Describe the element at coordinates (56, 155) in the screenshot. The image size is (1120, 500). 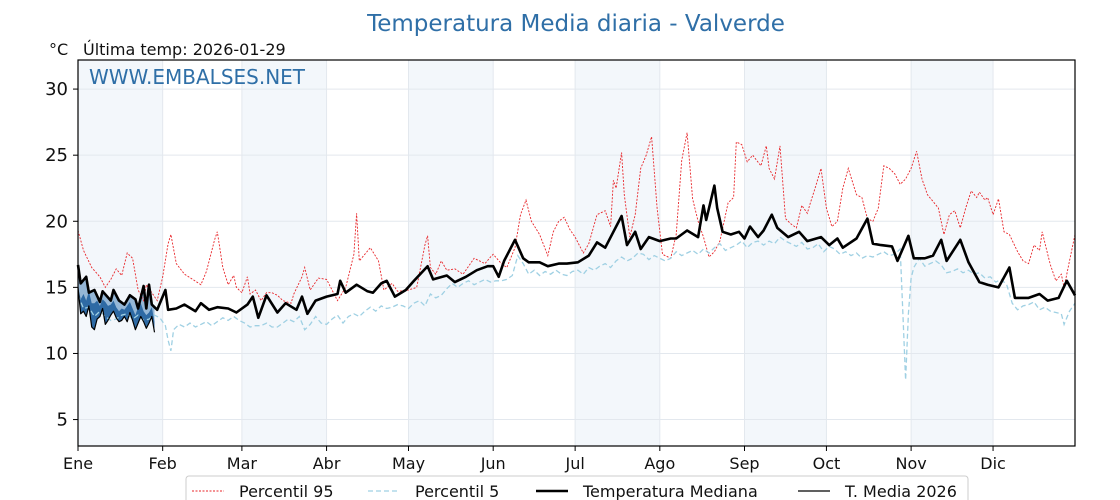
I see `y-tick-label: 25` at that location.